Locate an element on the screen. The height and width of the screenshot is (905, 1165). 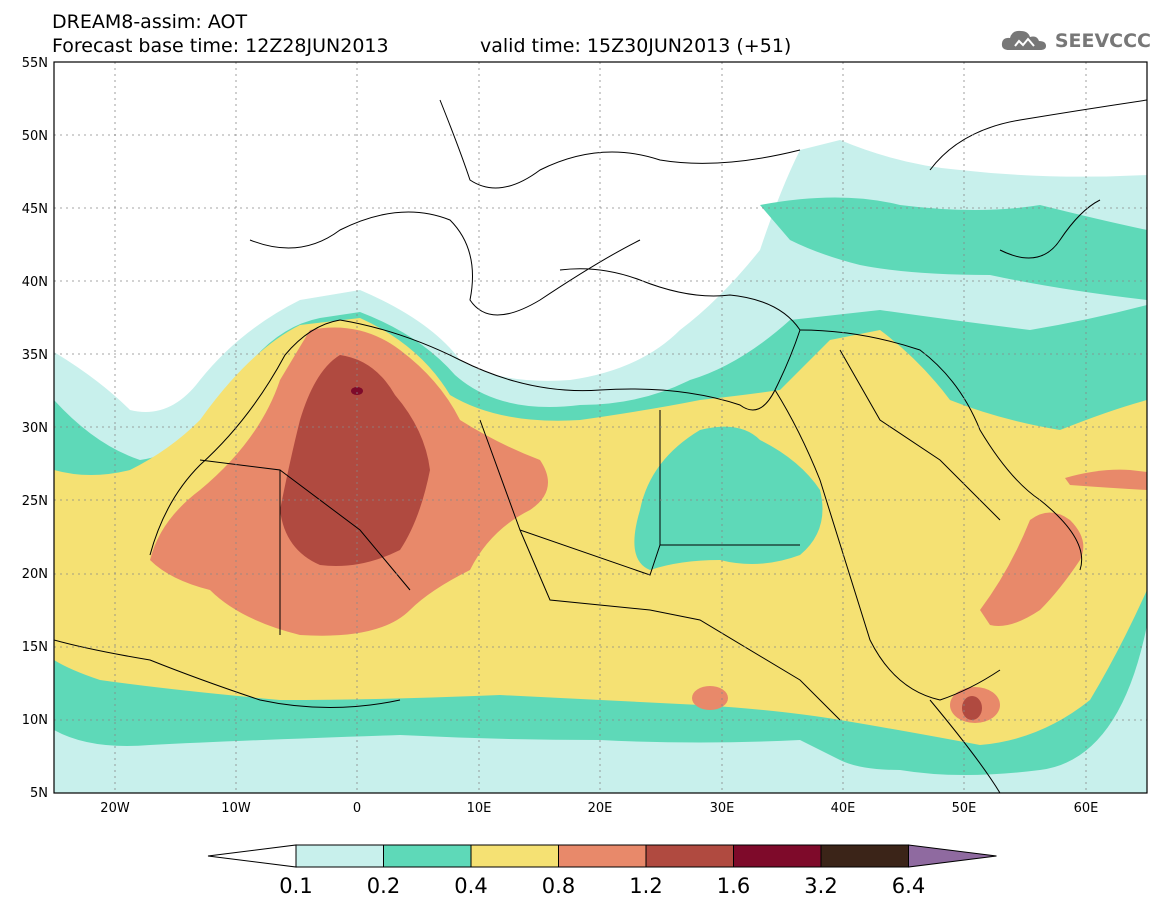
aot-band-0.8c is located at coordinates (710, 698).